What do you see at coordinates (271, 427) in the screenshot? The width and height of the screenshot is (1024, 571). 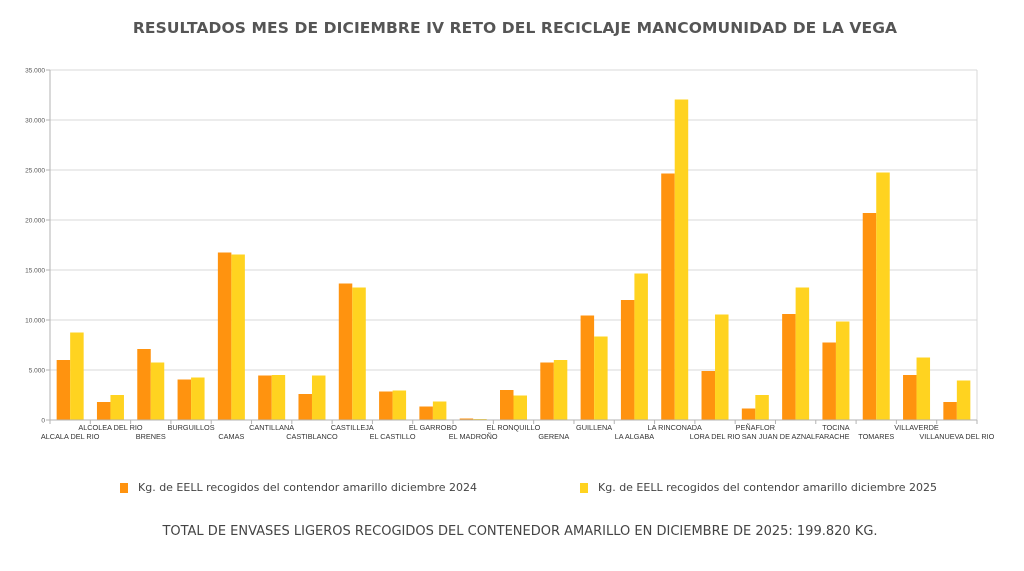 I see `x-category-label: CANTILLANA` at bounding box center [271, 427].